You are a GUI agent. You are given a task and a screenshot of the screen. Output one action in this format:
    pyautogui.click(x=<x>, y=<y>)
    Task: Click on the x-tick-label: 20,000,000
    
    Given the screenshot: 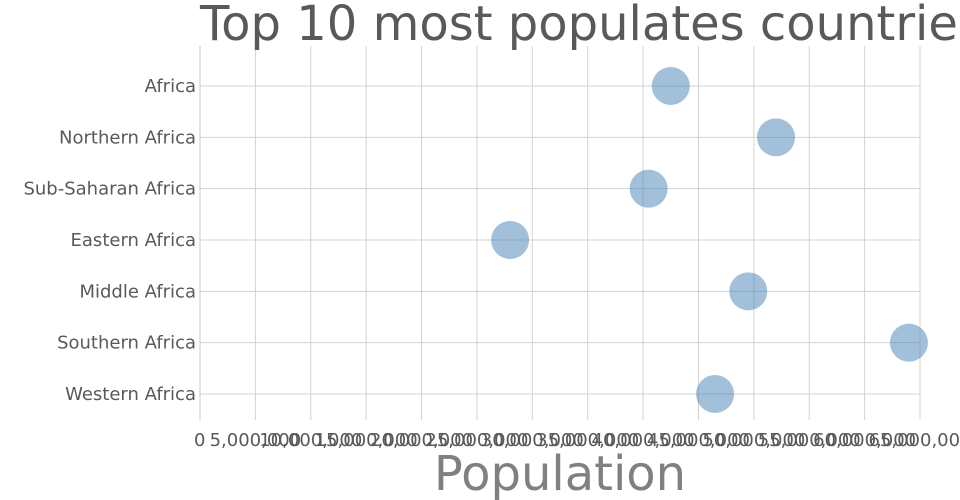 What is the action you would take?
    pyautogui.click(x=421, y=440)
    